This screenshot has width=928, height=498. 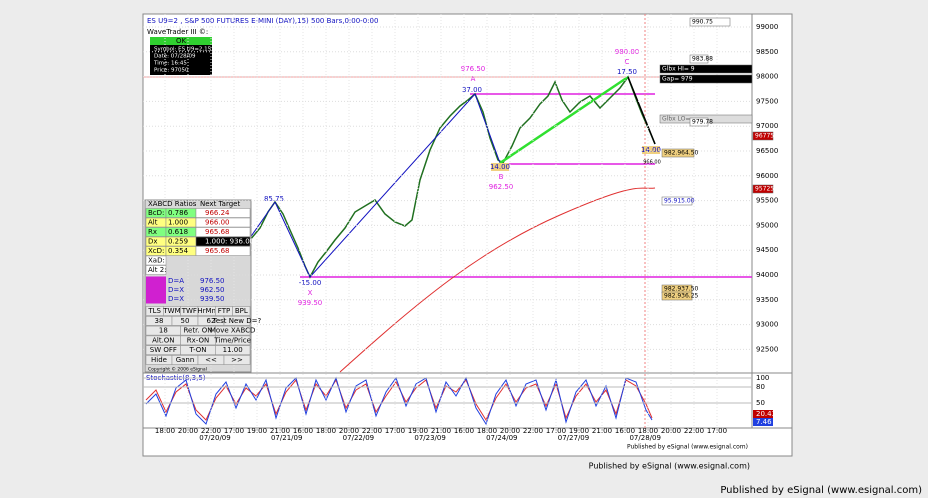 What do you see at coordinates (157, 270) in the screenshot?
I see `table-text: Alt 2:` at bounding box center [157, 270].